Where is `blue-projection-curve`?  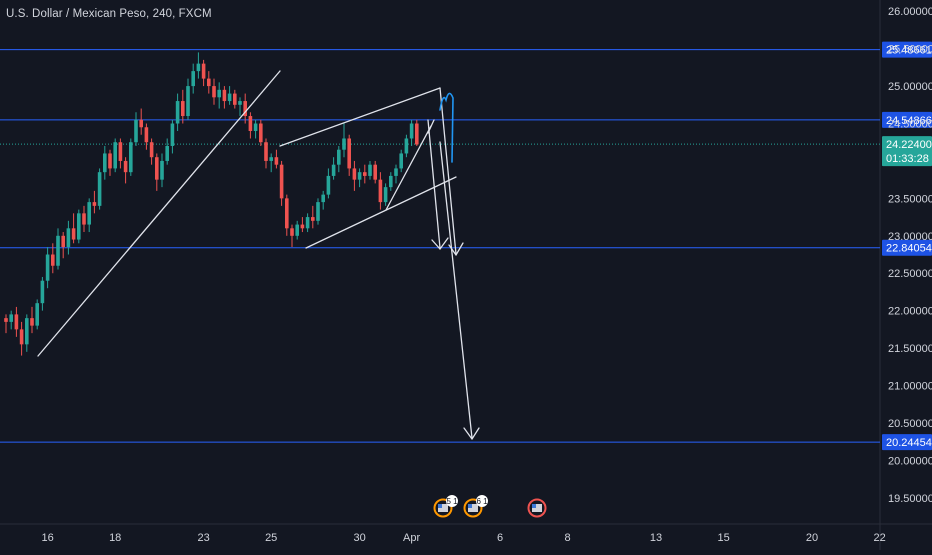 blue-projection-curve is located at coordinates (446, 127).